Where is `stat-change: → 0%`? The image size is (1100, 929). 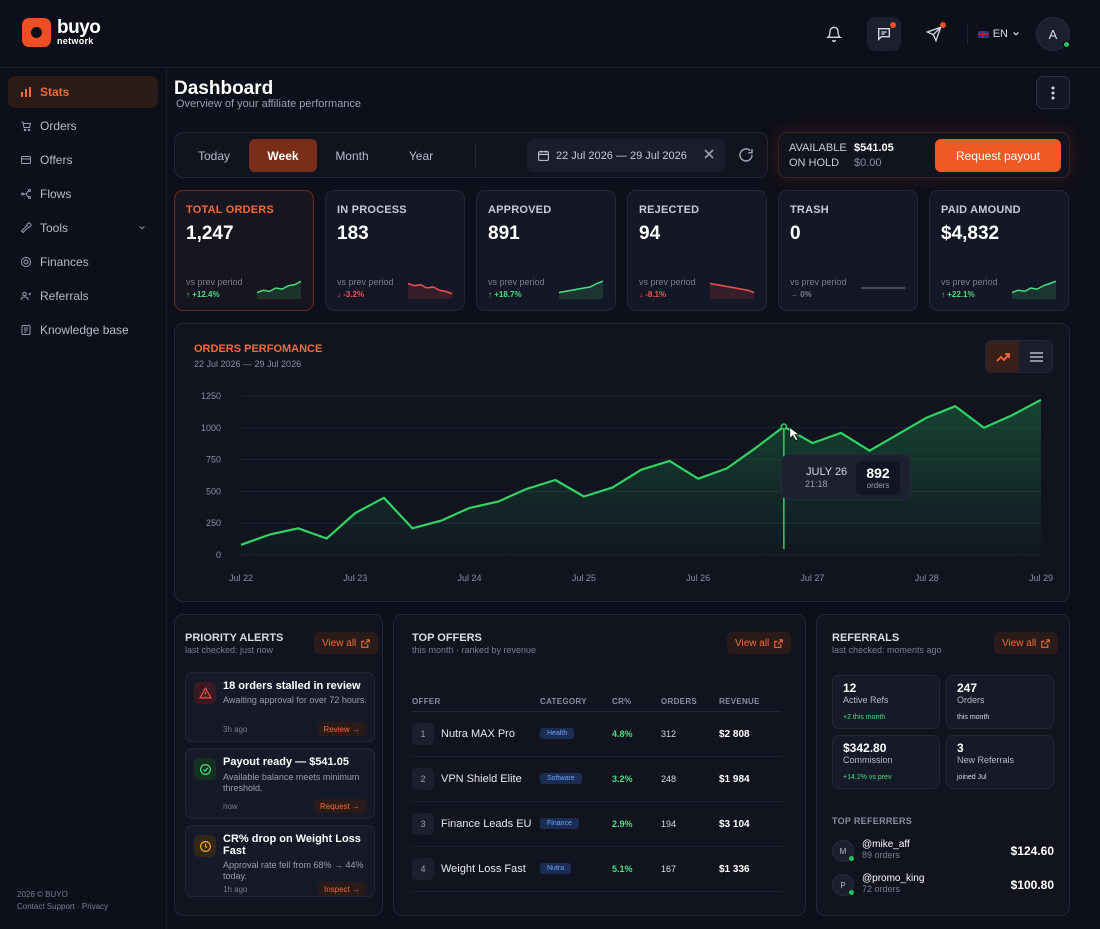
stat-change: → 0% is located at coordinates (801, 294).